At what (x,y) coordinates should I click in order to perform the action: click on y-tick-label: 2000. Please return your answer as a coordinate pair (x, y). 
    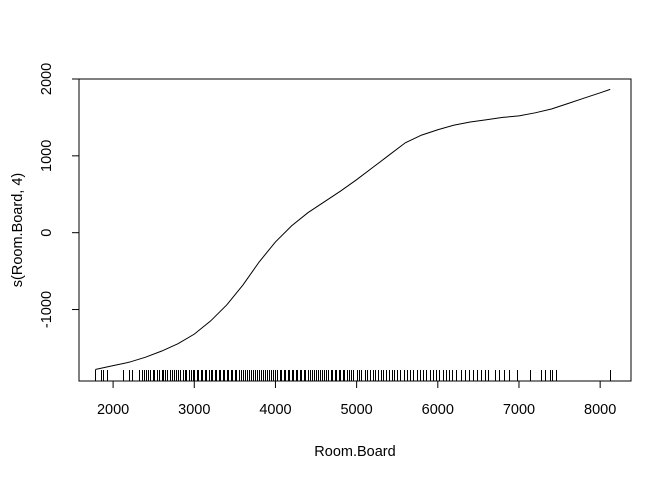
    Looking at the image, I should click on (47, 79).